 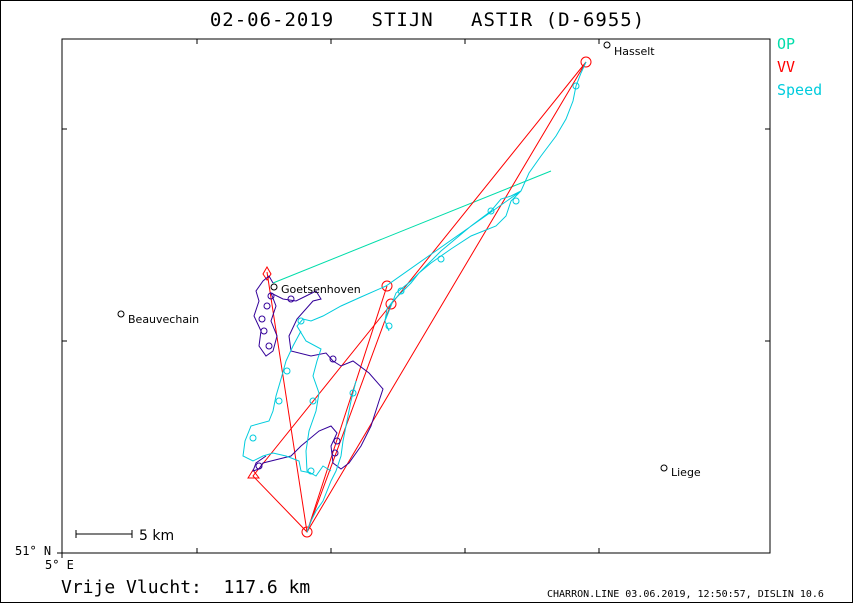 I want to click on legend-op: OP, so click(x=786, y=44).